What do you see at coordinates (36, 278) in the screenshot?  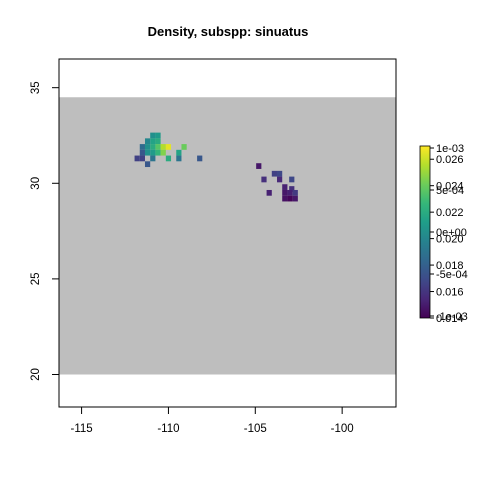 I see `y-tick-label: 25` at bounding box center [36, 278].